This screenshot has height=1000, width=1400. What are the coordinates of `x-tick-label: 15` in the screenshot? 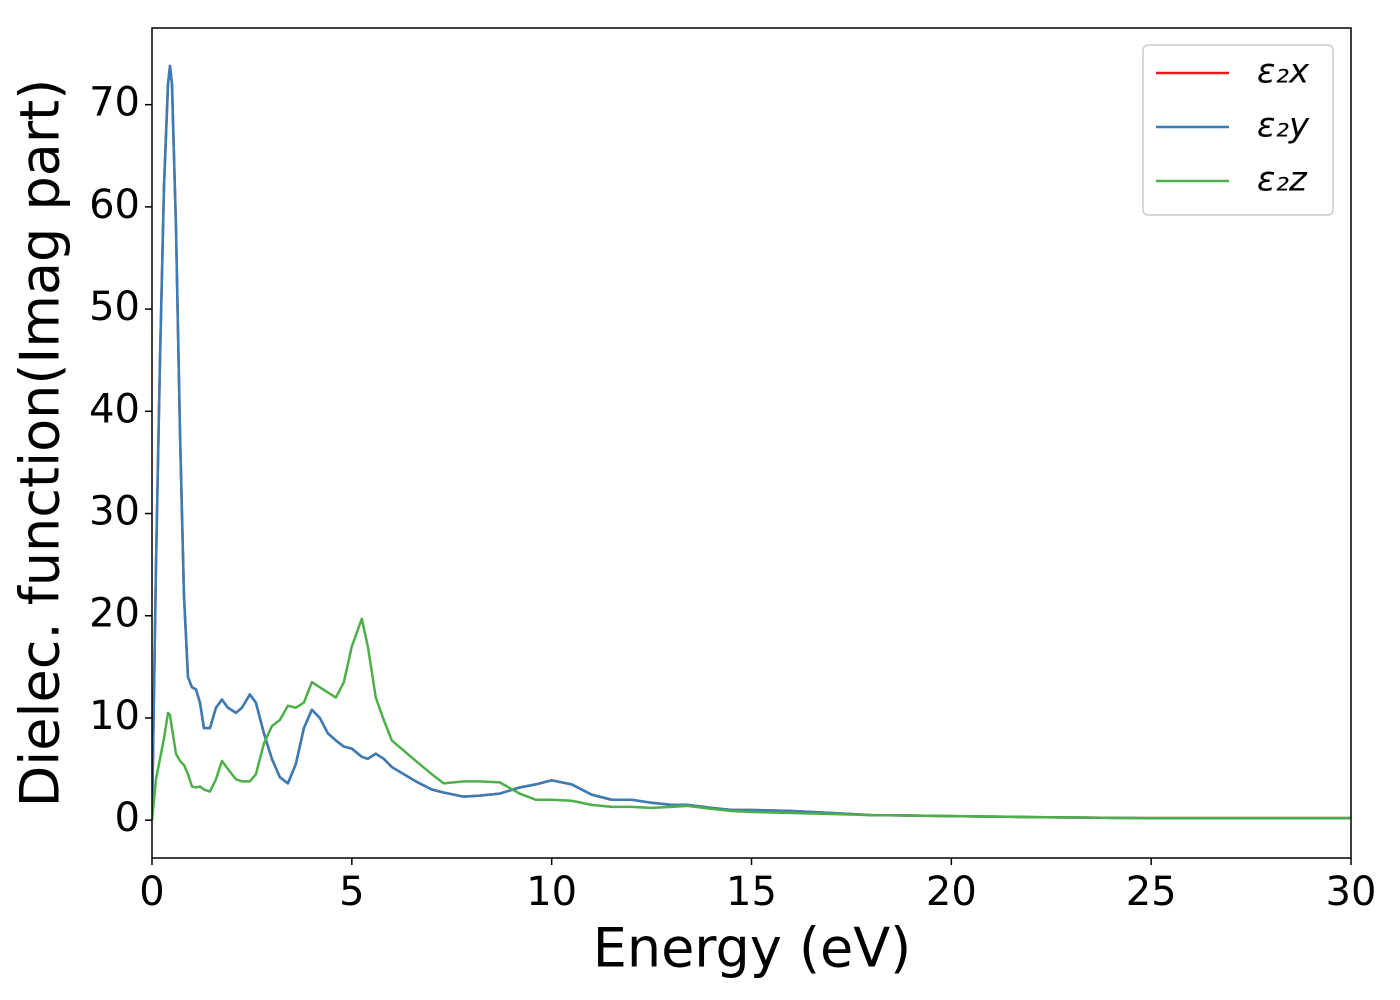 It's located at (751, 892).